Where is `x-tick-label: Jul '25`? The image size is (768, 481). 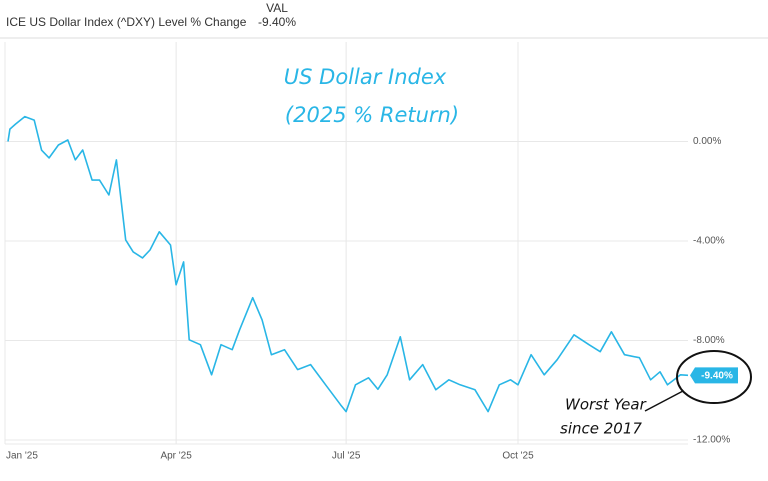 x-tick-label: Jul '25 is located at coordinates (346, 456).